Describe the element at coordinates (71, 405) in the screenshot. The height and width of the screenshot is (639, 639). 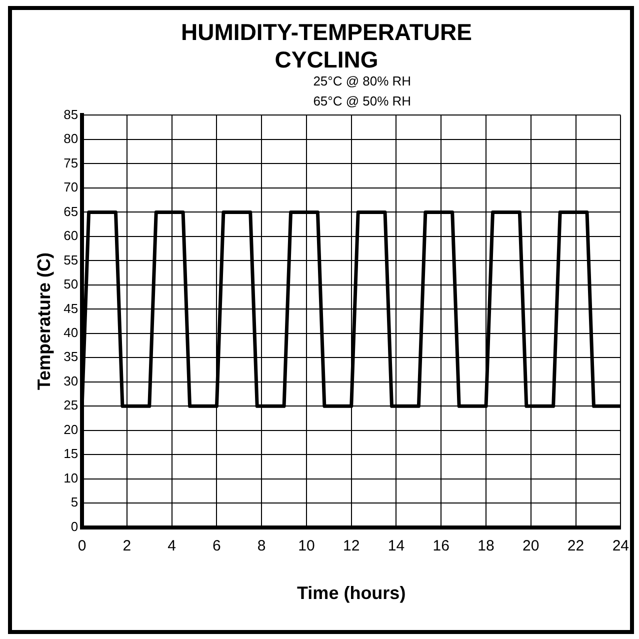
I see `y-tick-label: 25` at that location.